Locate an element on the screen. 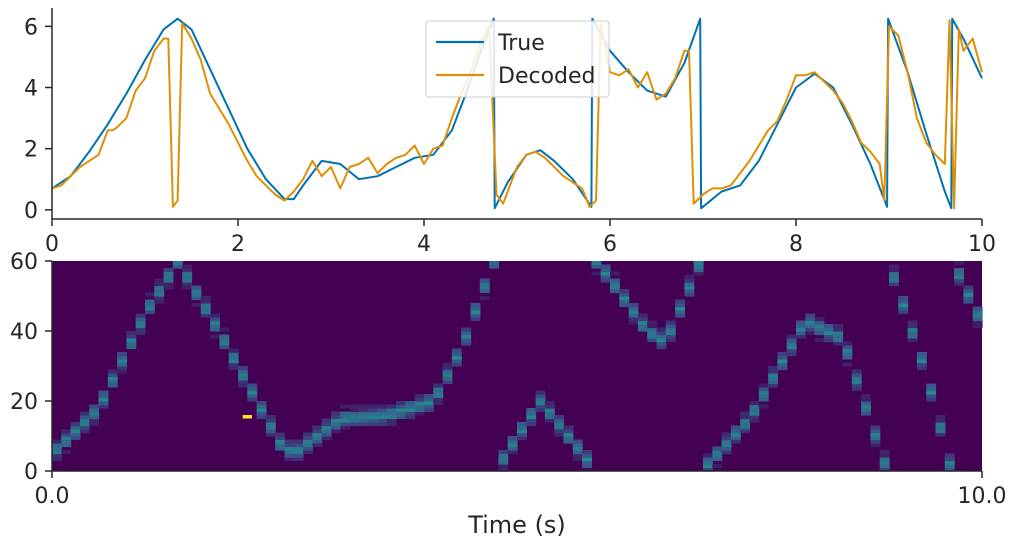 The height and width of the screenshot is (547, 1017). x-axis-title: Time (s) is located at coordinates (516, 525).